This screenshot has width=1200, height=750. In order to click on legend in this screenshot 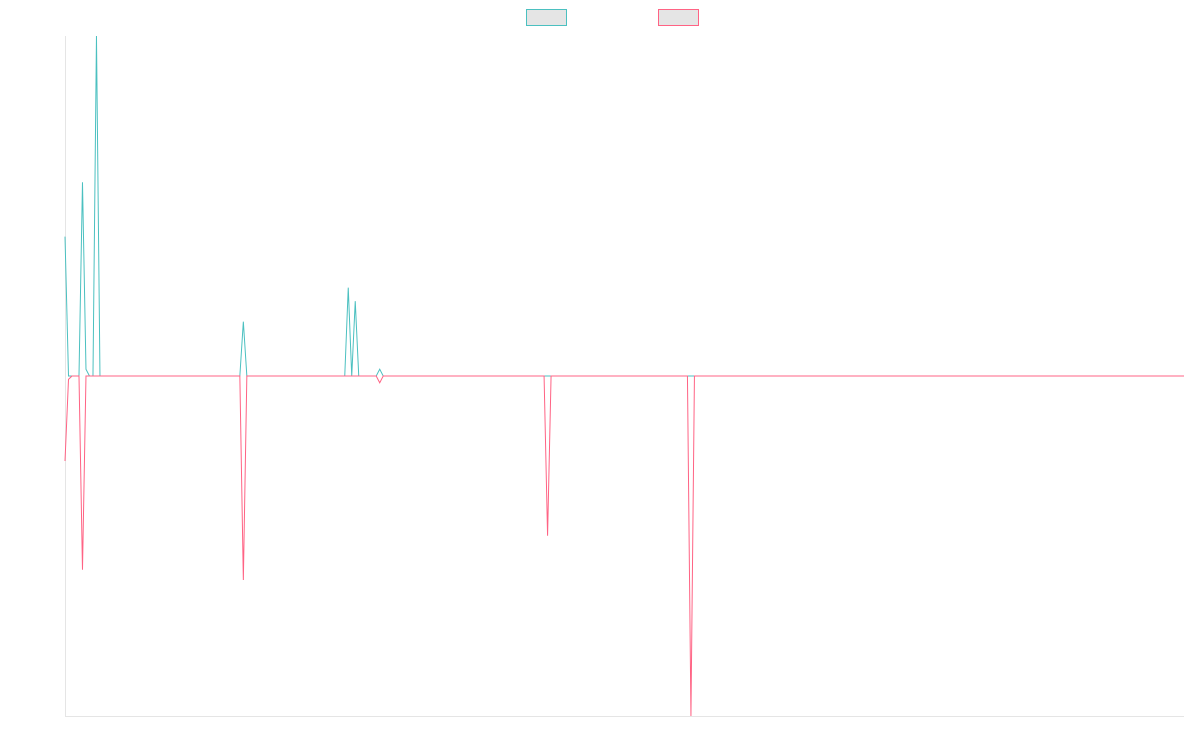, I will do `click(612, 17)`.